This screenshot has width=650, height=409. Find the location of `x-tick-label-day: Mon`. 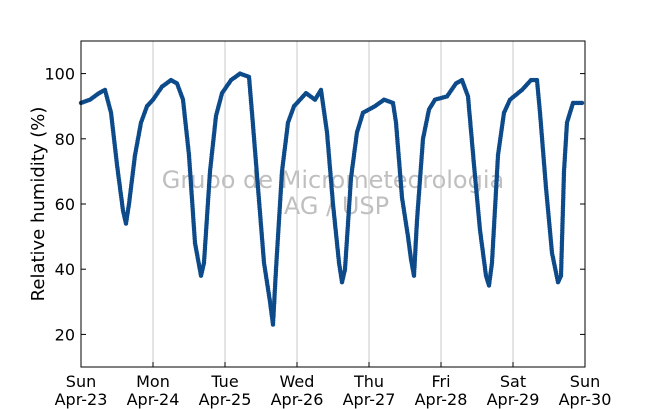

x-tick-label-day: Mon is located at coordinates (153, 381).